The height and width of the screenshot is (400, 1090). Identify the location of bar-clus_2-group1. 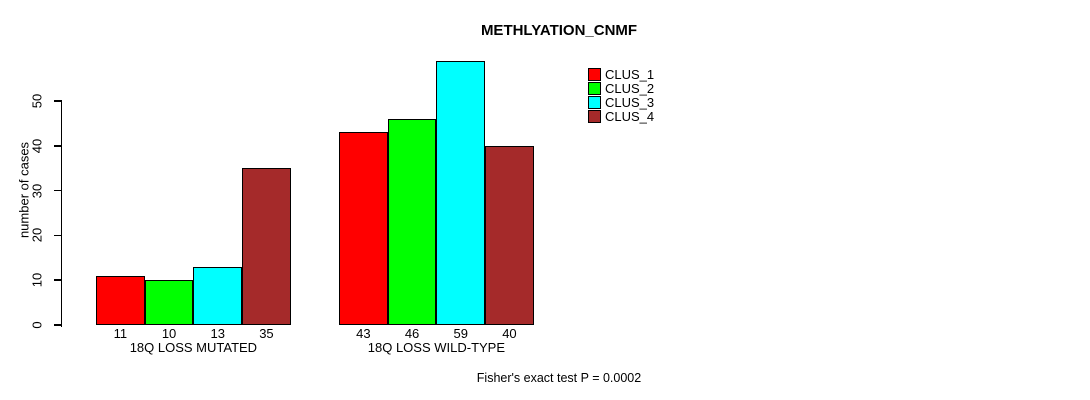
(169, 302).